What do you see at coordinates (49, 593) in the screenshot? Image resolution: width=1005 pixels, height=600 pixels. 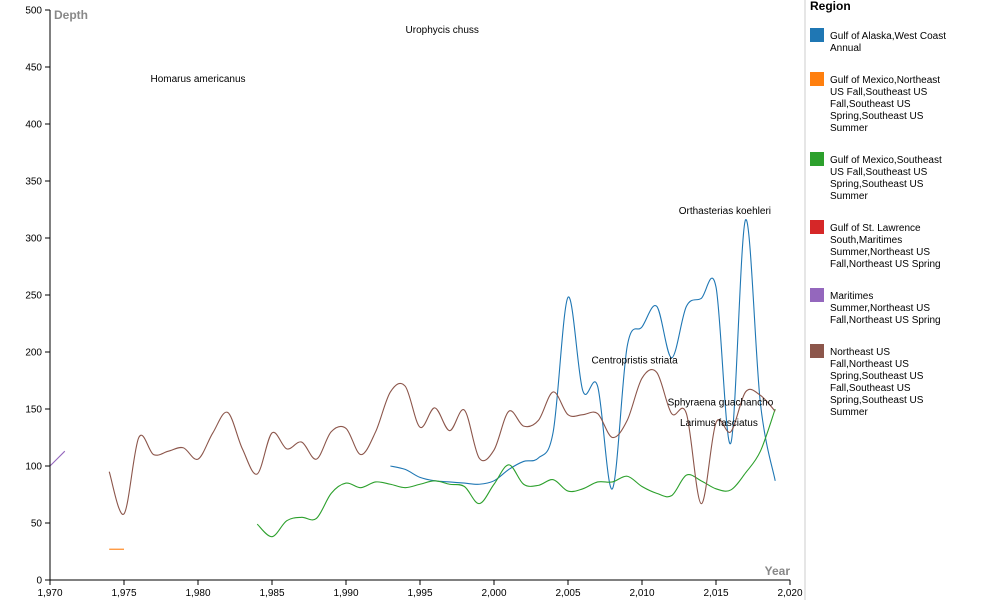 I see `x-tick-label: 1,970` at bounding box center [49, 593].